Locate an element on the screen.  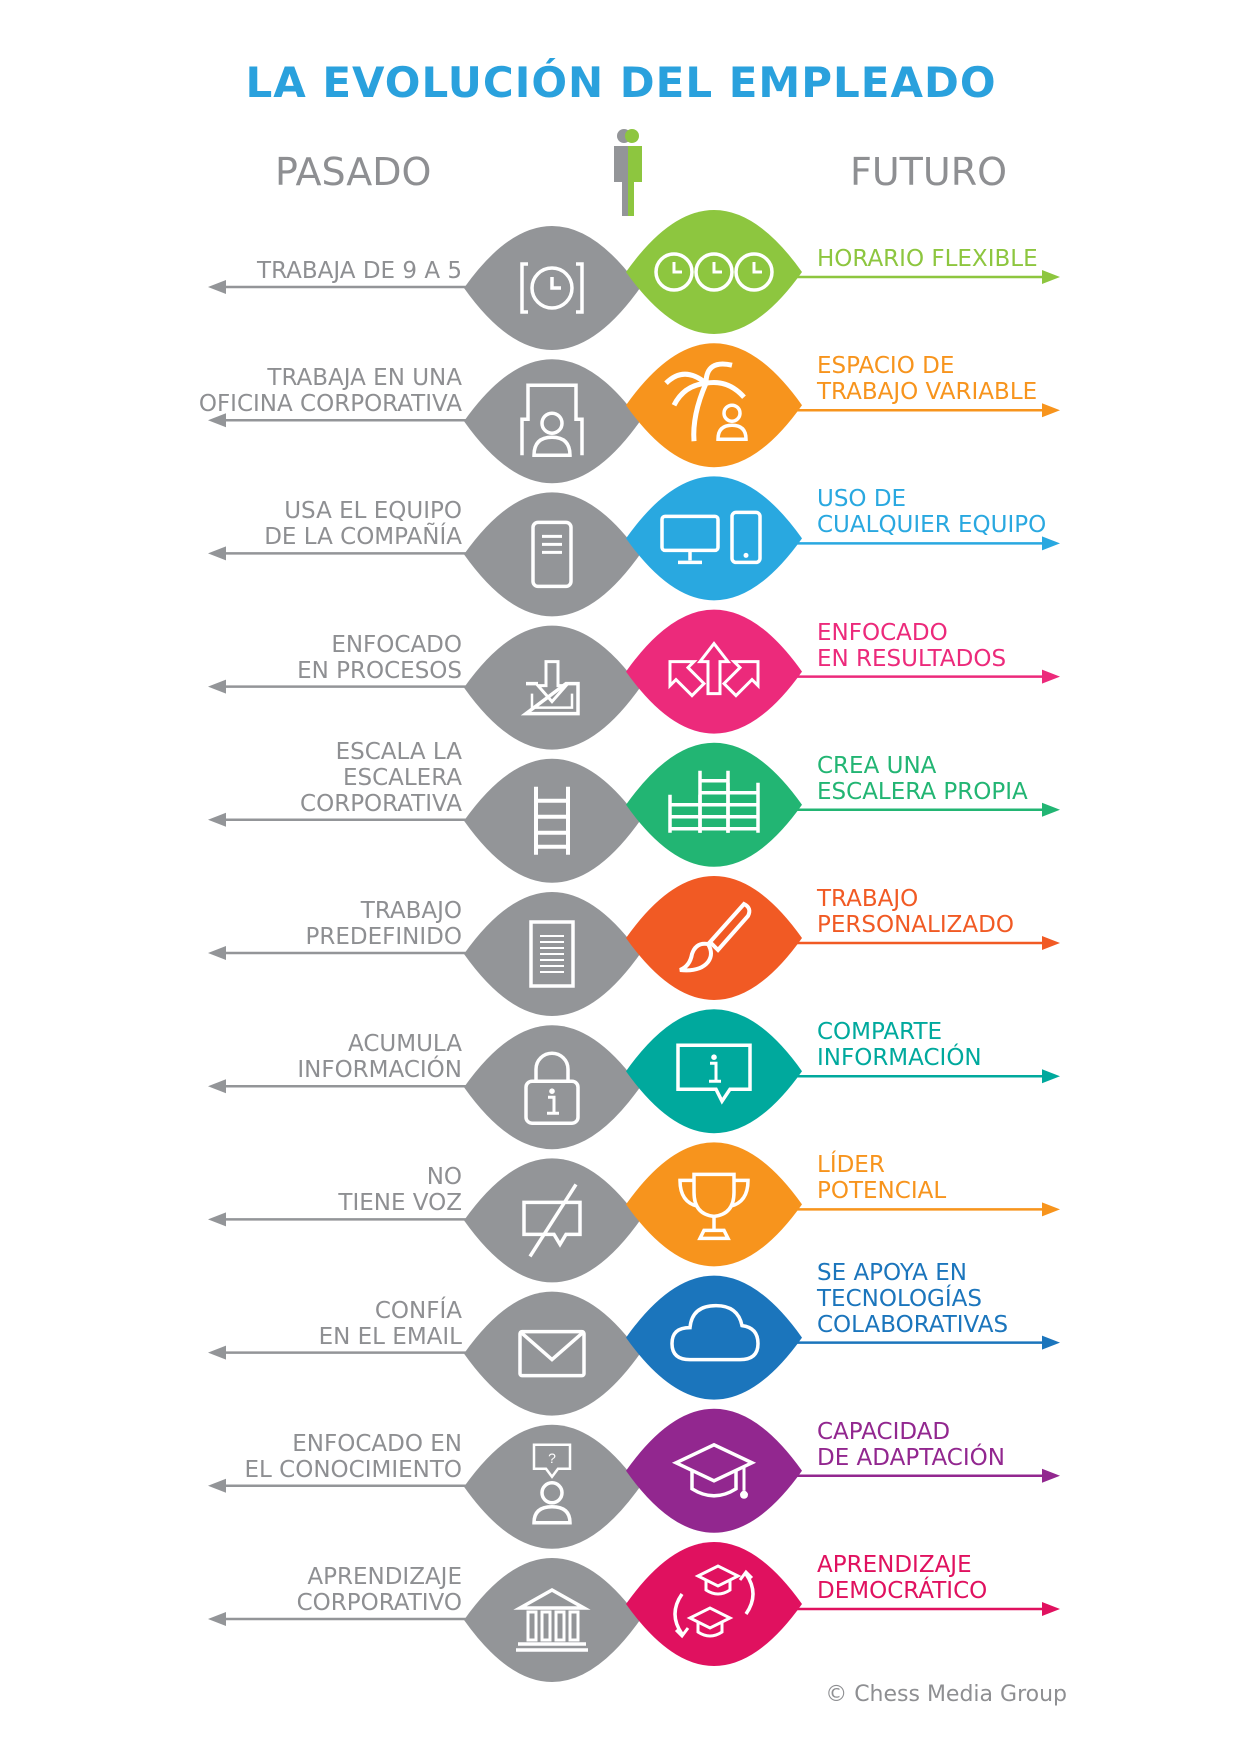
page-title: LA EVOLUCIÓN DEL EMPLEADO is located at coordinates (621, 82).